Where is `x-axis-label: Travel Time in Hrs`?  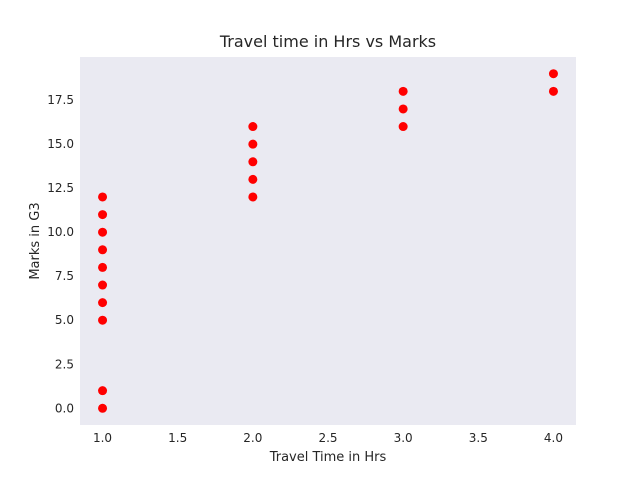
x-axis-label: Travel Time in Hrs is located at coordinates (328, 457).